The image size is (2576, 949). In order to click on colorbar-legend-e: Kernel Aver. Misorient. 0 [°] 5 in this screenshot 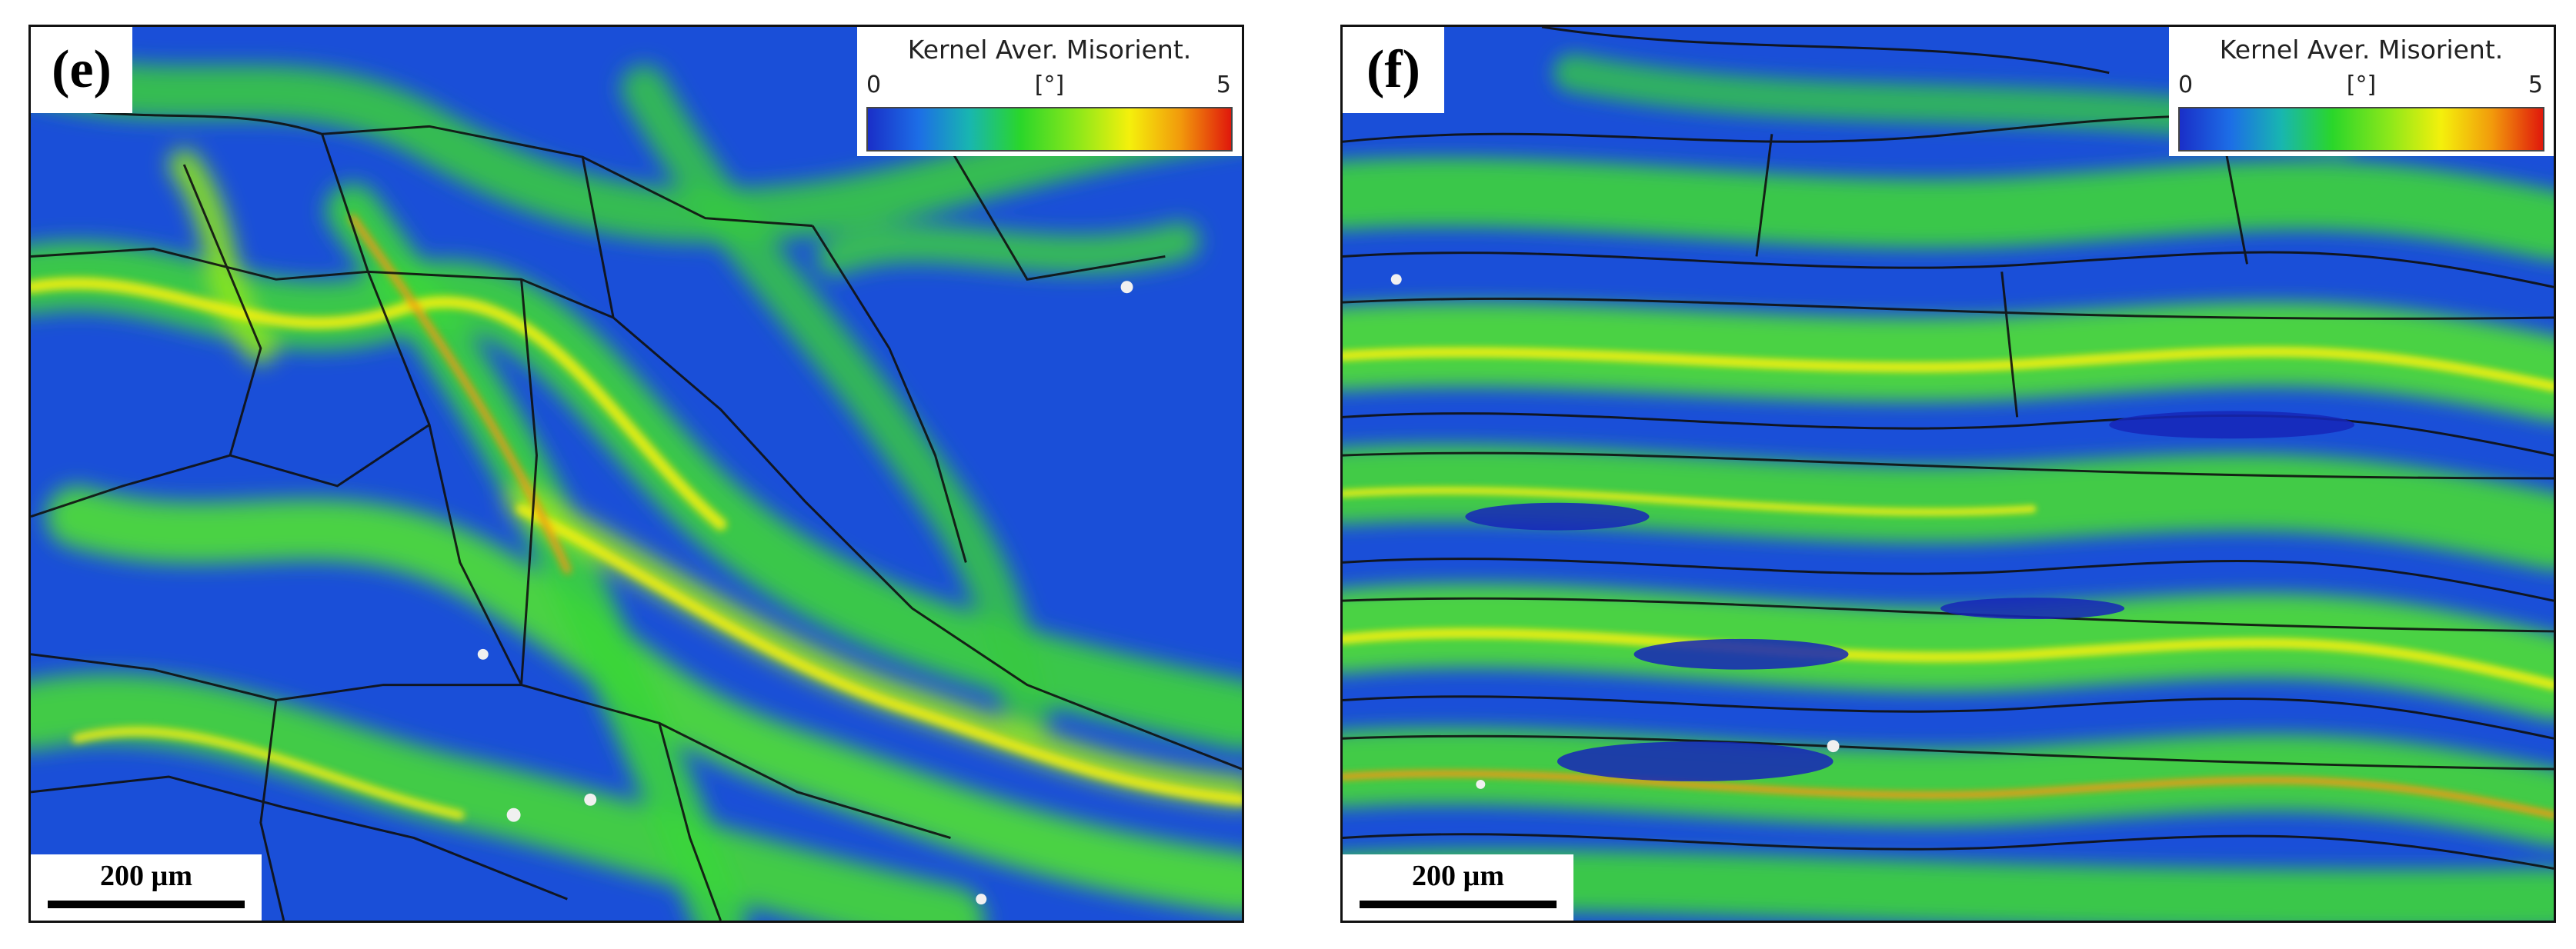, I will do `click(1050, 92)`.